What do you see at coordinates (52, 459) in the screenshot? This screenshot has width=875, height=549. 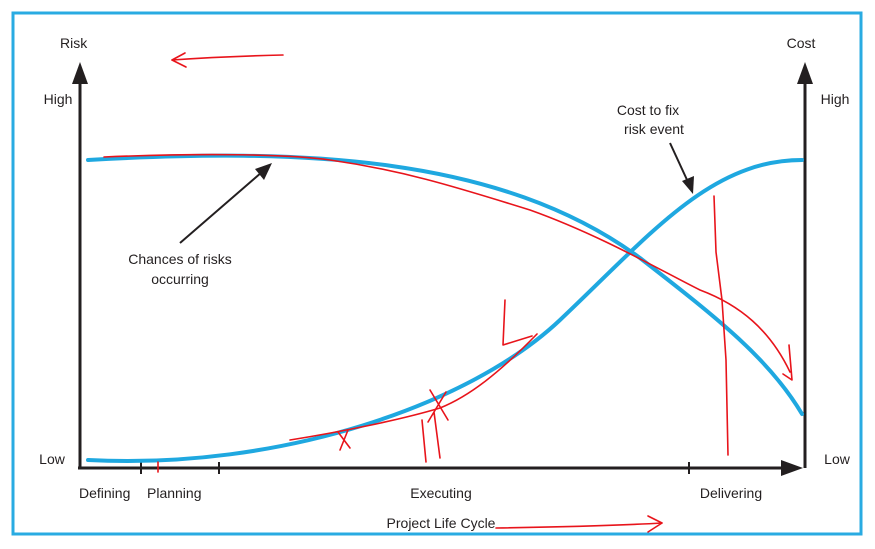 I see `risk-low-label: Low` at bounding box center [52, 459].